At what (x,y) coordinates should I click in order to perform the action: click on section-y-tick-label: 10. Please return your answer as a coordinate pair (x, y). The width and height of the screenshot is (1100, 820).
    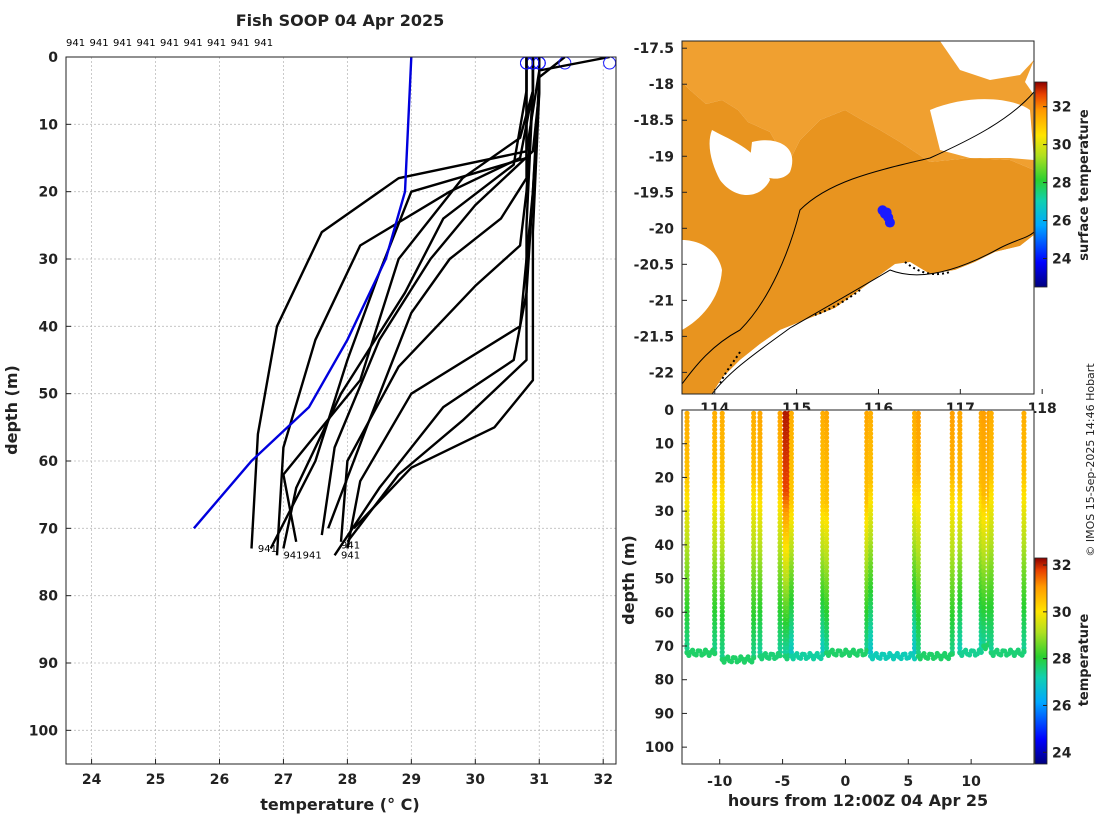
    Looking at the image, I should click on (665, 445).